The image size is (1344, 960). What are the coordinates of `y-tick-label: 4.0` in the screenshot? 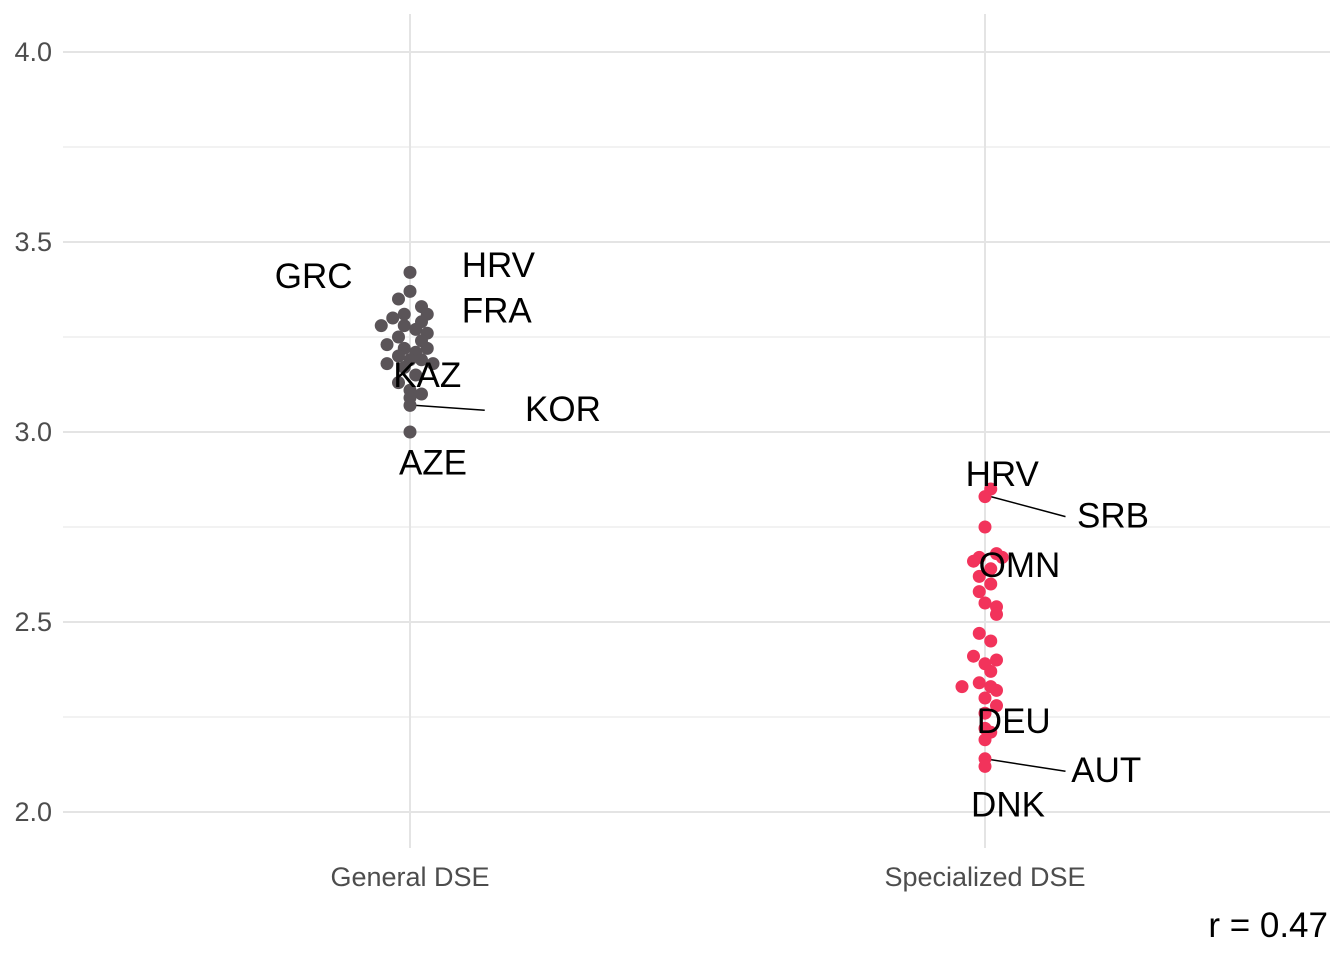 It's located at (33, 52).